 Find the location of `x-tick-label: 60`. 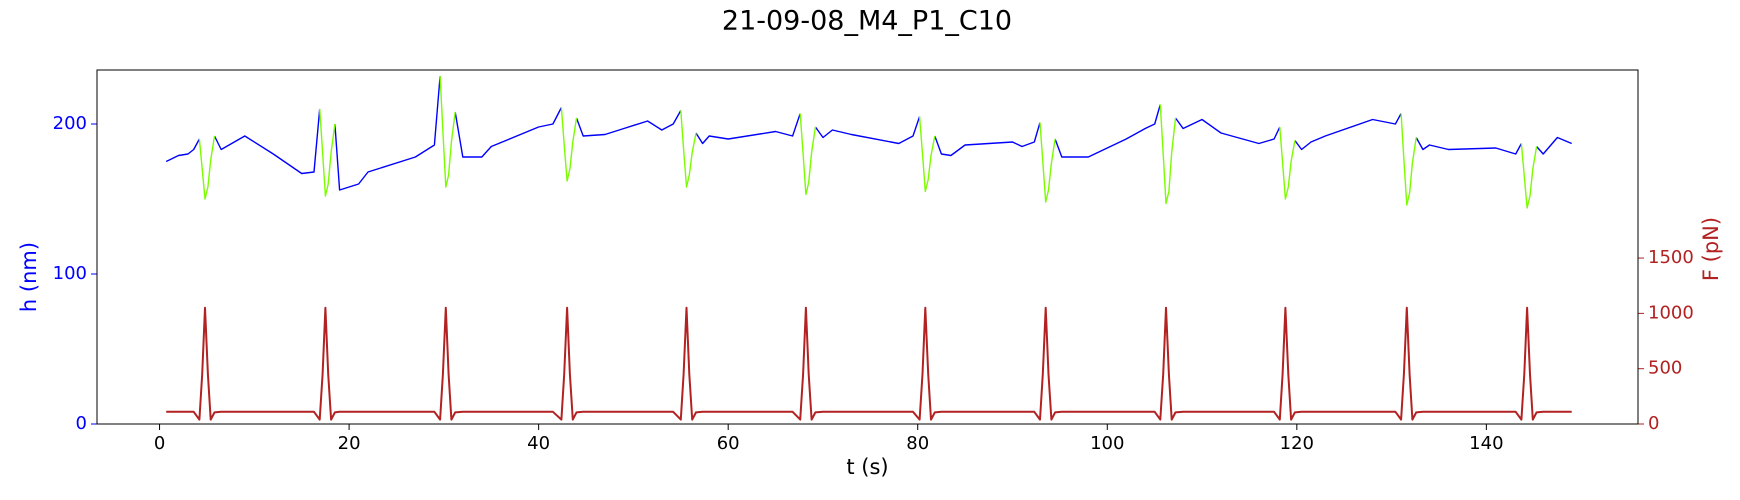

x-tick-label: 60 is located at coordinates (728, 443).